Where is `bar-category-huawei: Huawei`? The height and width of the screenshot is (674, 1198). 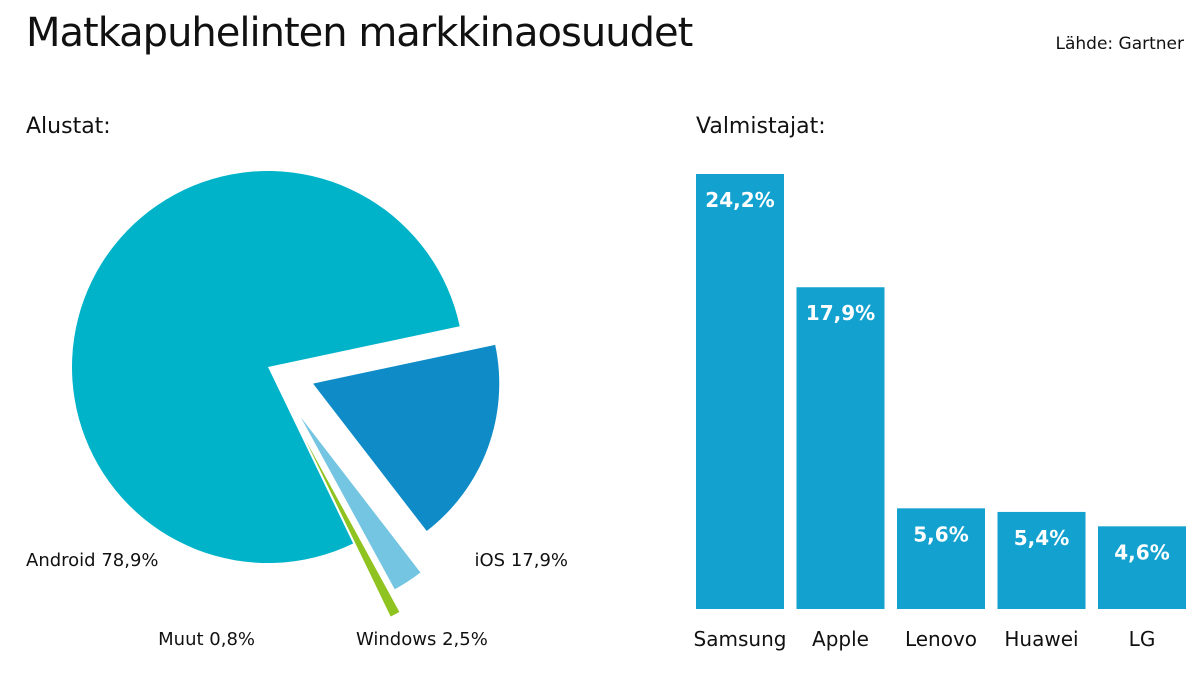 bar-category-huawei: Huawei is located at coordinates (1041, 639).